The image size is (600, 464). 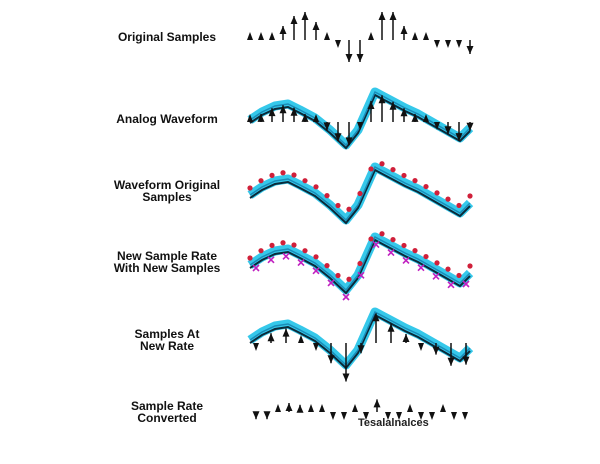 What do you see at coordinates (167, 406) in the screenshot?
I see `row-label: Sample Rate` at bounding box center [167, 406].